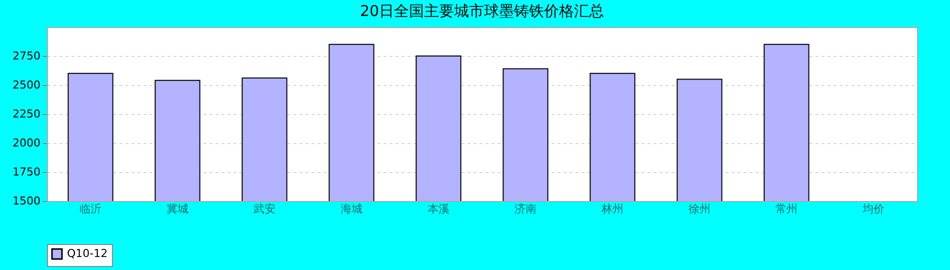 Image resolution: width=950 pixels, height=270 pixels. I want to click on y-tick-label: 2750, so click(26, 56).